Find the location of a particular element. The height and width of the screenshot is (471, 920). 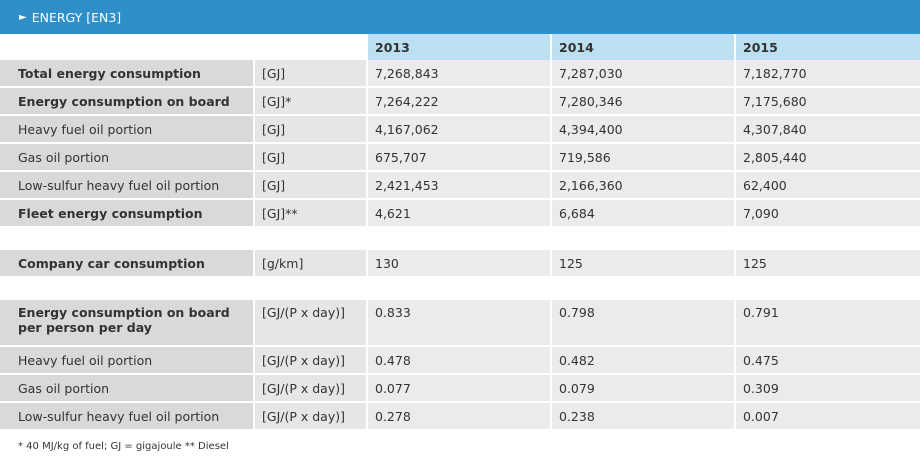

value-cell: 0.478 is located at coordinates (458, 360).